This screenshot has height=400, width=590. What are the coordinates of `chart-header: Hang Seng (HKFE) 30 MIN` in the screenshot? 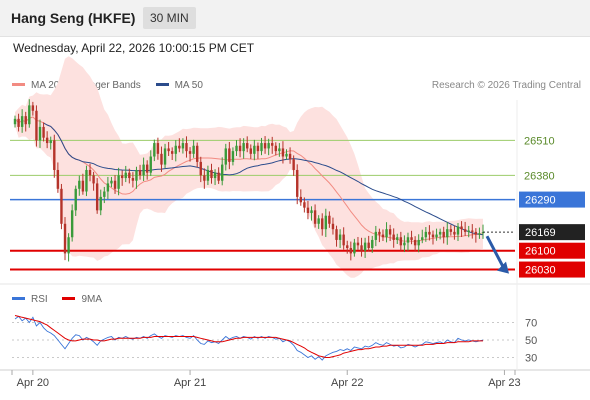 It's located at (295, 18).